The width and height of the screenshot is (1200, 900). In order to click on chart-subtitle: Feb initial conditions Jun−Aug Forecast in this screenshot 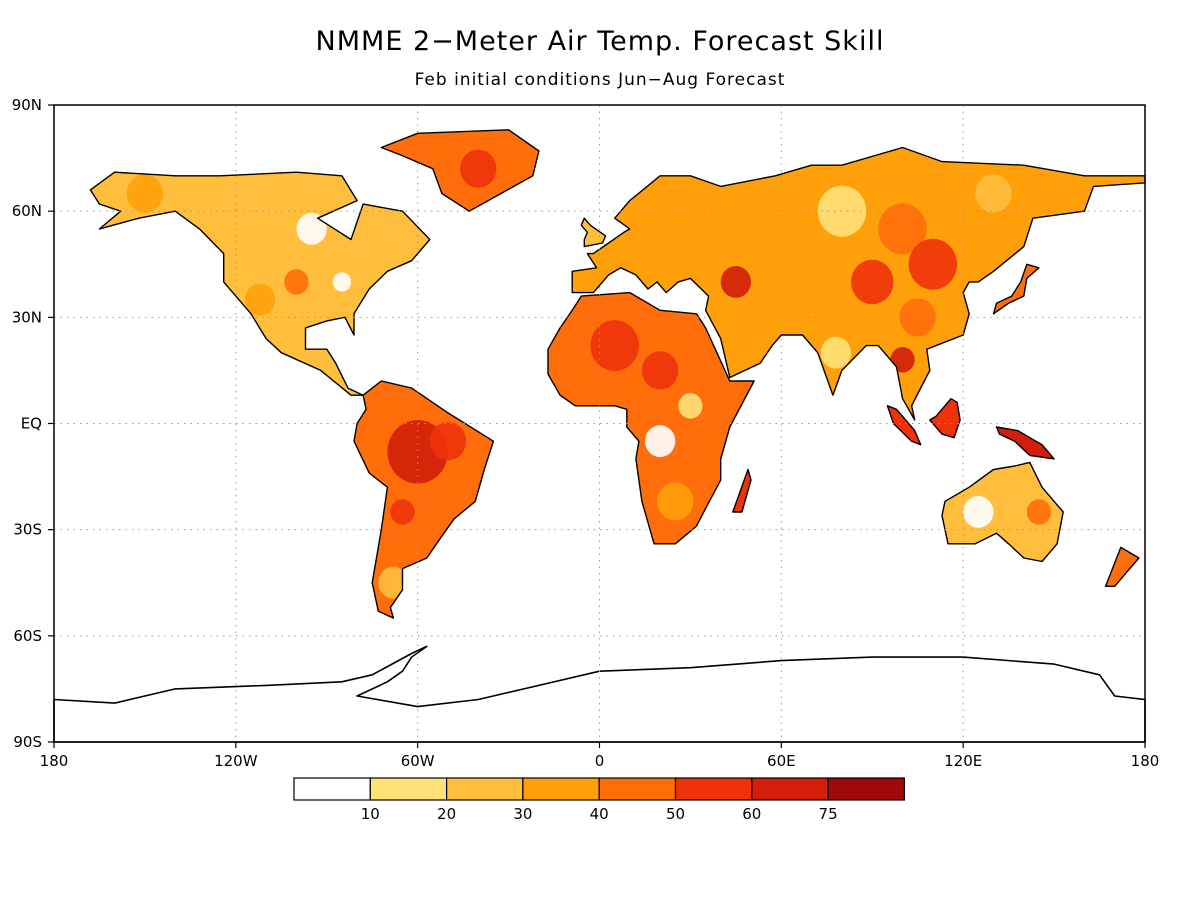, I will do `click(600, 80)`.